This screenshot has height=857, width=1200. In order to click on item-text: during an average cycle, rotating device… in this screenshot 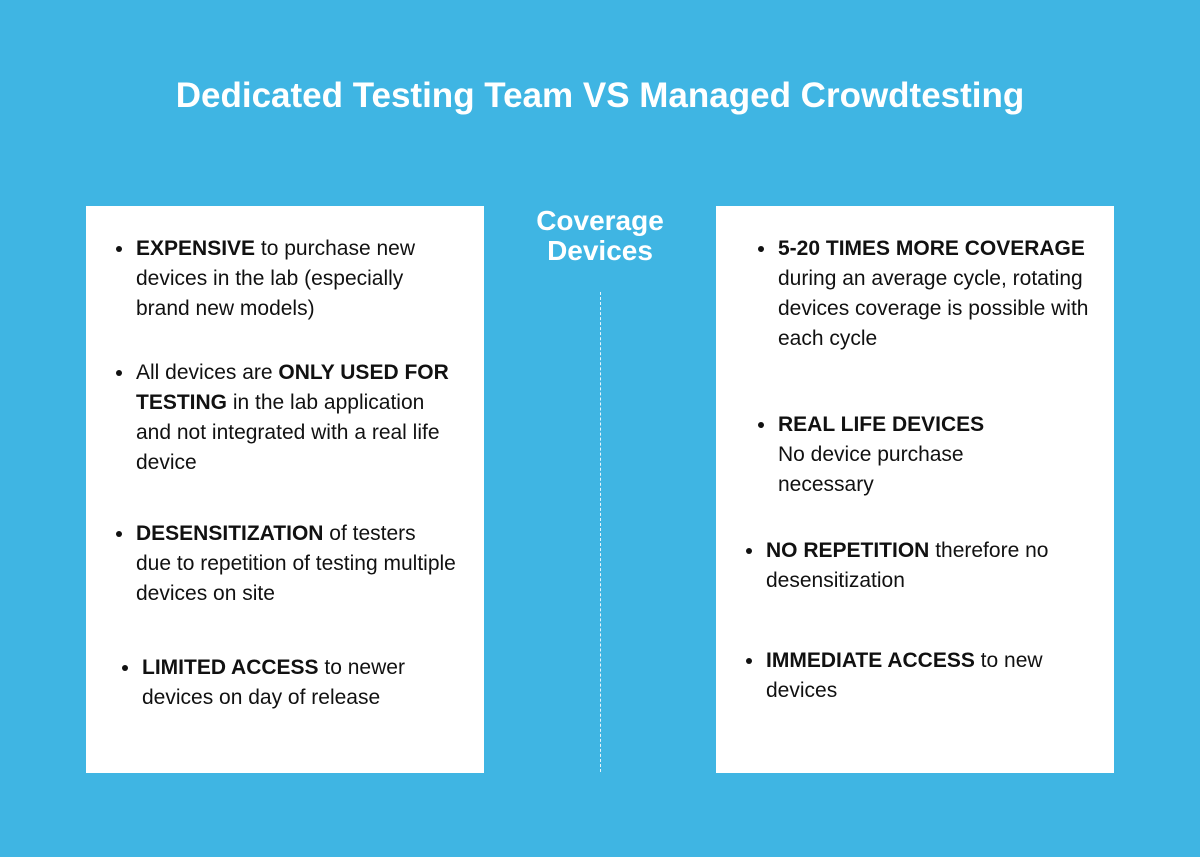, I will do `click(933, 308)`.